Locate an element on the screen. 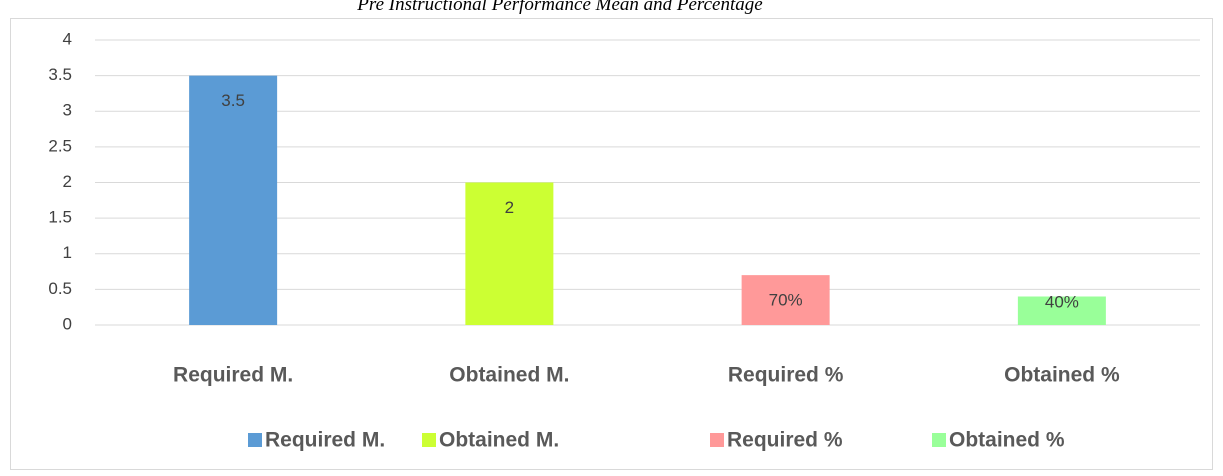  y-tick-label: 2.5 is located at coordinates (60, 145).